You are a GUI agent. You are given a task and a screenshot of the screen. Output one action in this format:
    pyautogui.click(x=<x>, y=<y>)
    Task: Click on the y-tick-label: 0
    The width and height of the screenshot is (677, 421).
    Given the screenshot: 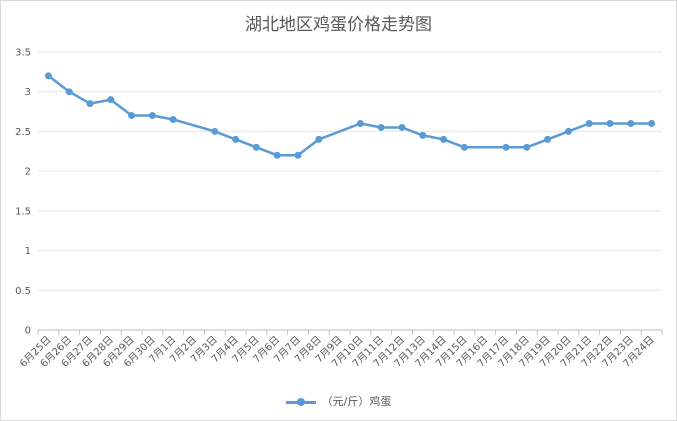 What is the action you would take?
    pyautogui.click(x=28, y=331)
    